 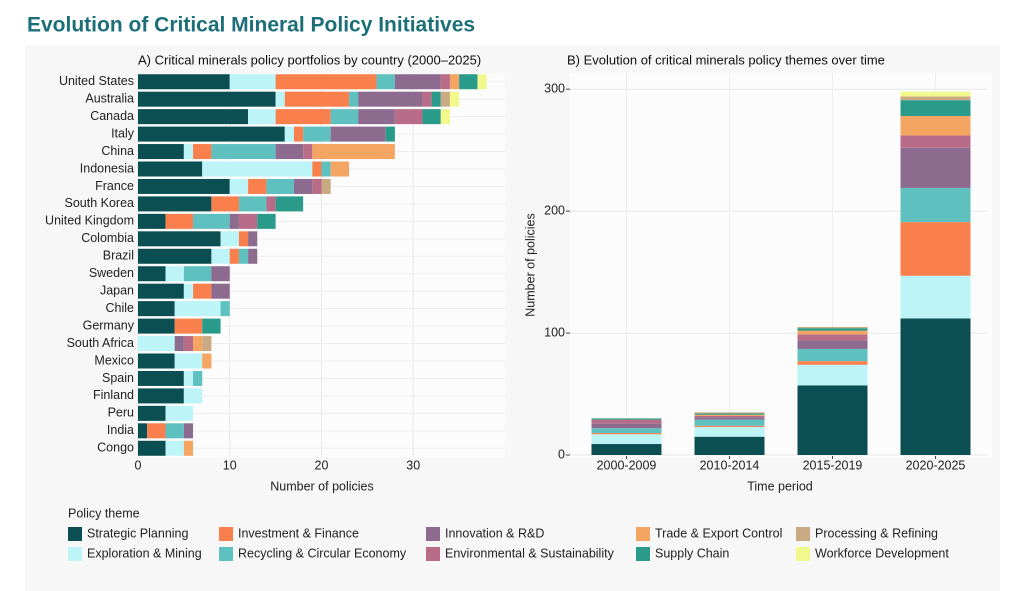 What do you see at coordinates (936, 465) in the screenshot?
I see `x-tick-label: 2020-2025` at bounding box center [936, 465].